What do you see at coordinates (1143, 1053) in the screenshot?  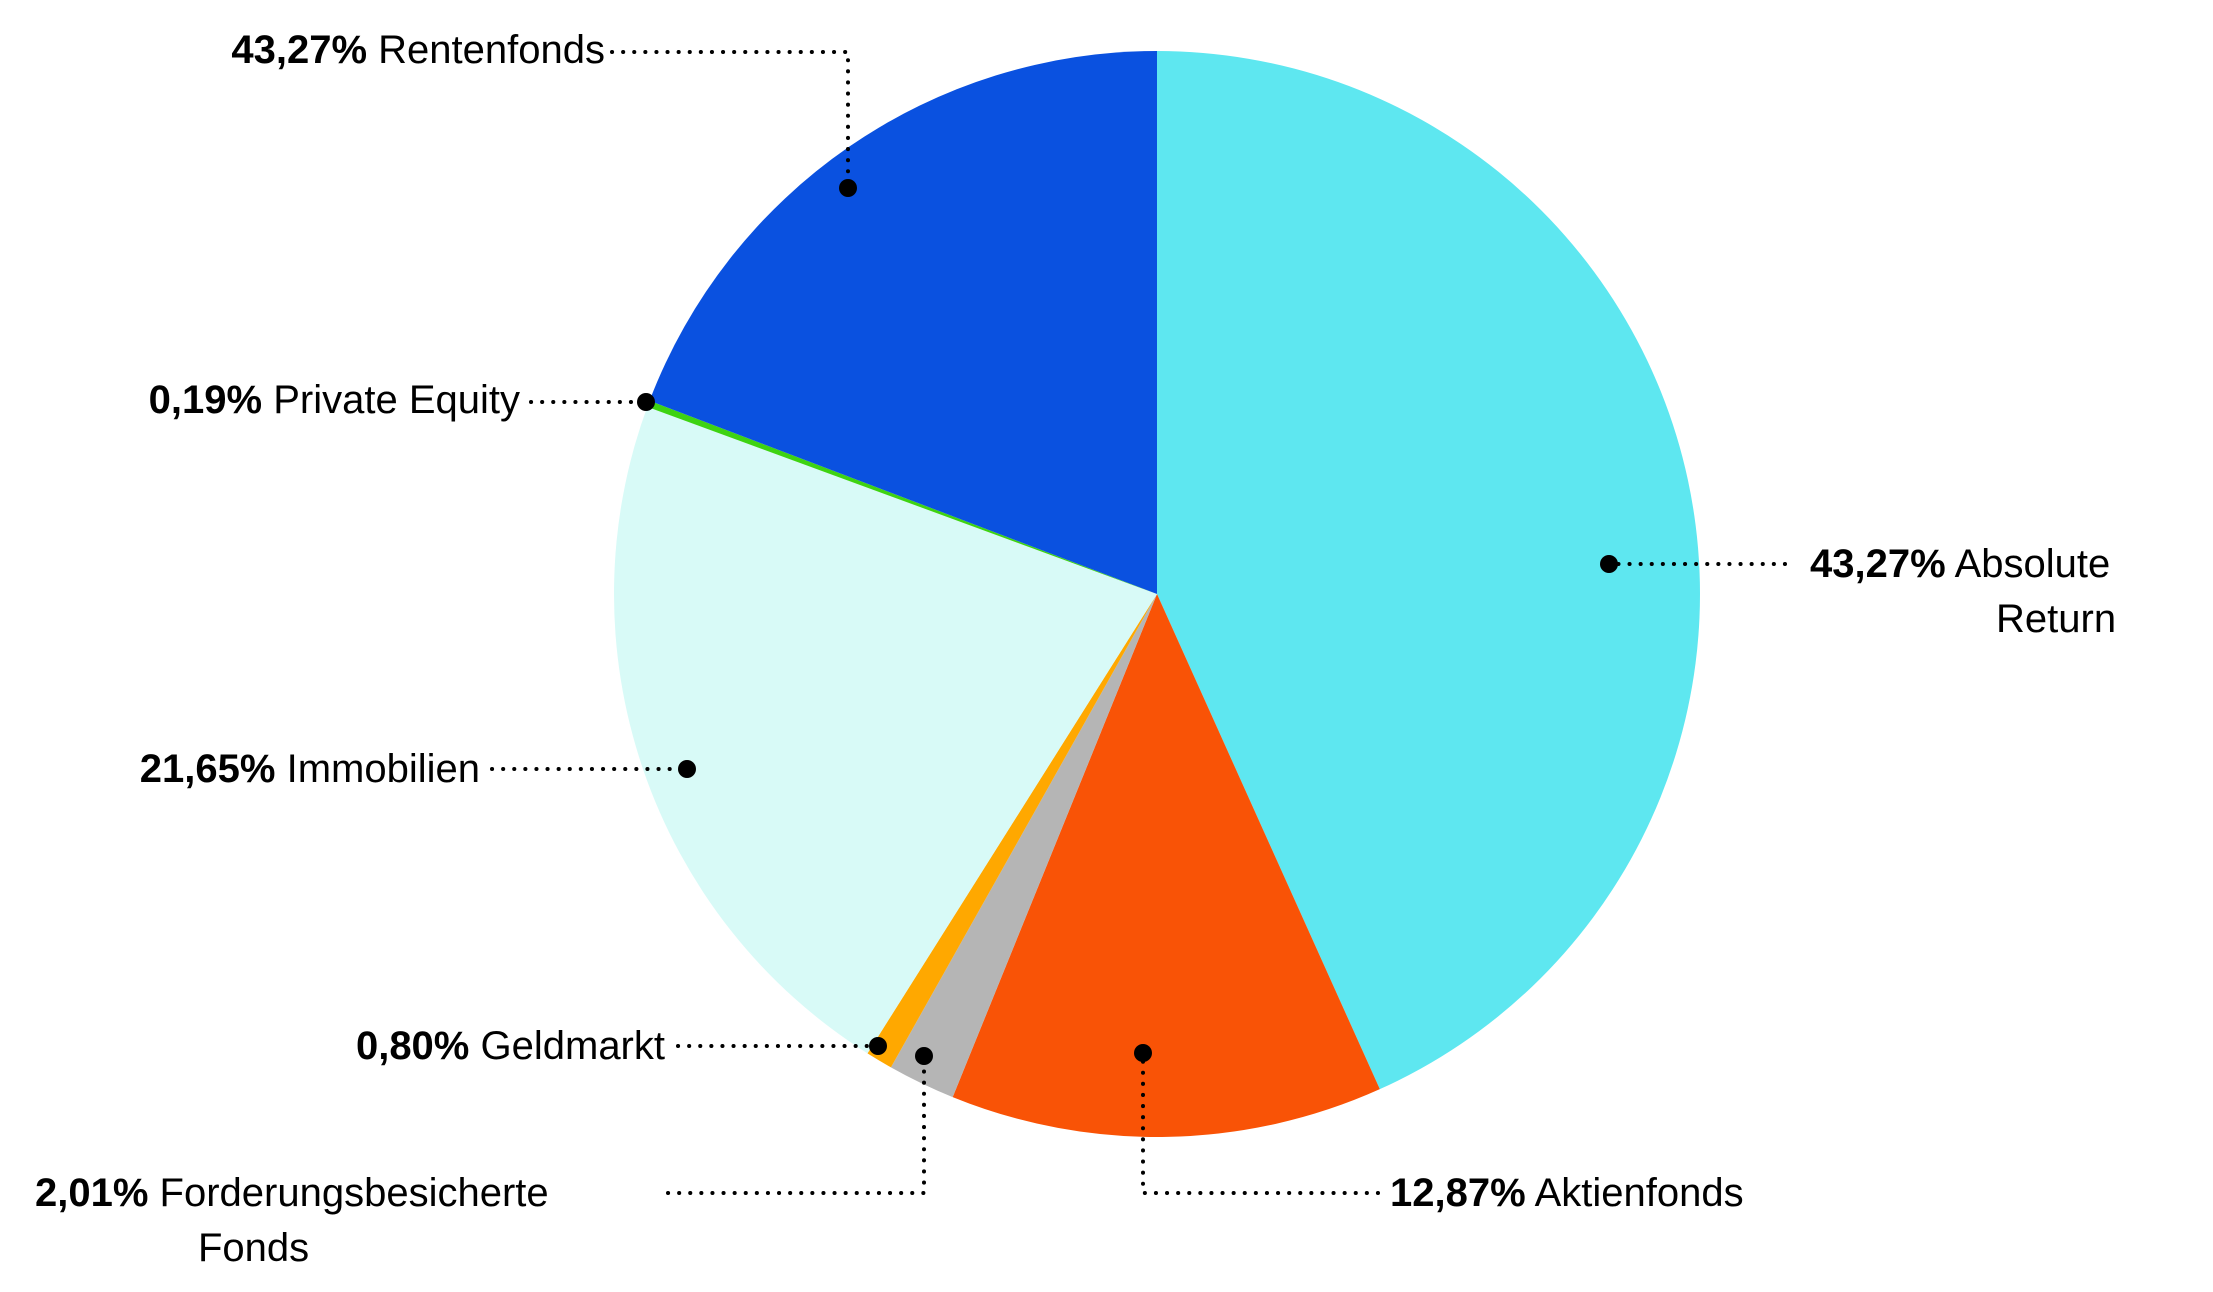 I see `leader-dot-aktienfonds` at bounding box center [1143, 1053].